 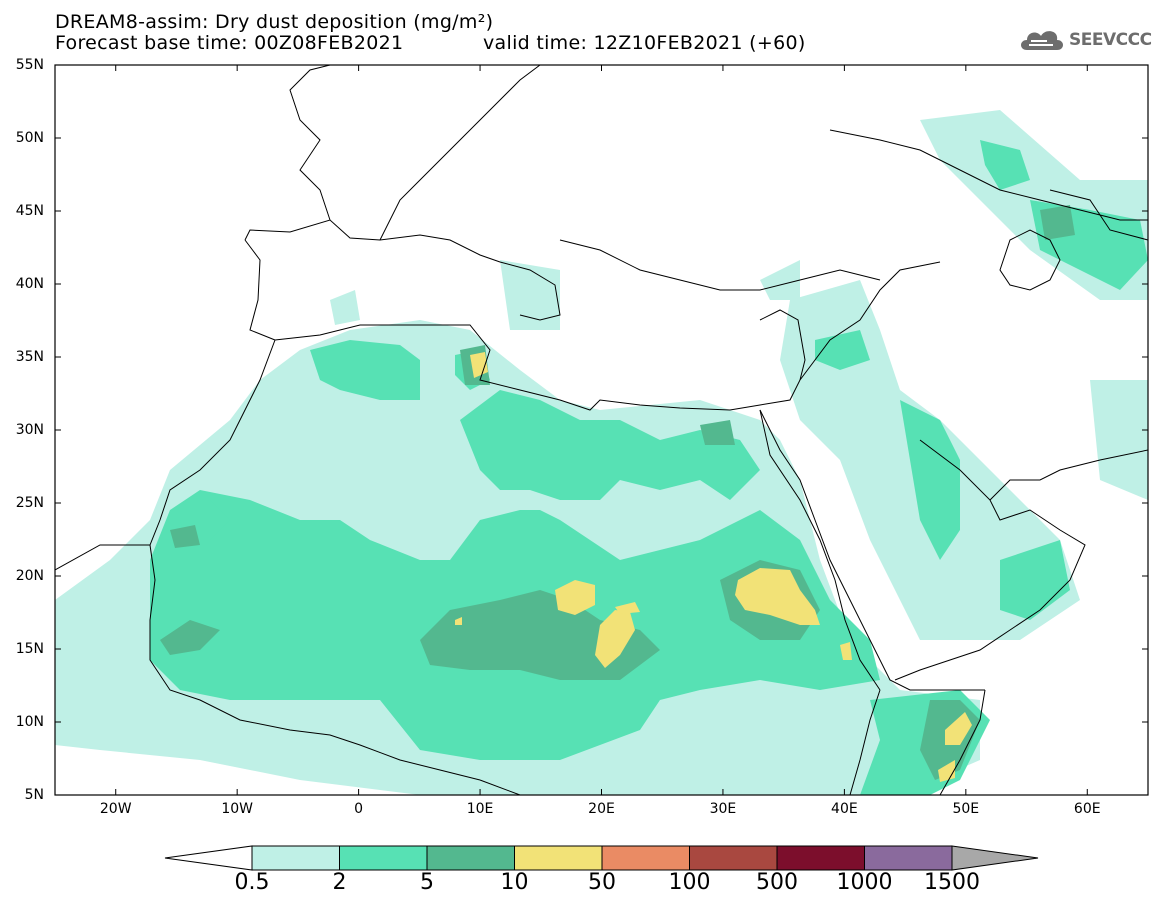 What do you see at coordinates (427, 882) in the screenshot?
I see `colorbar-label: 5` at bounding box center [427, 882].